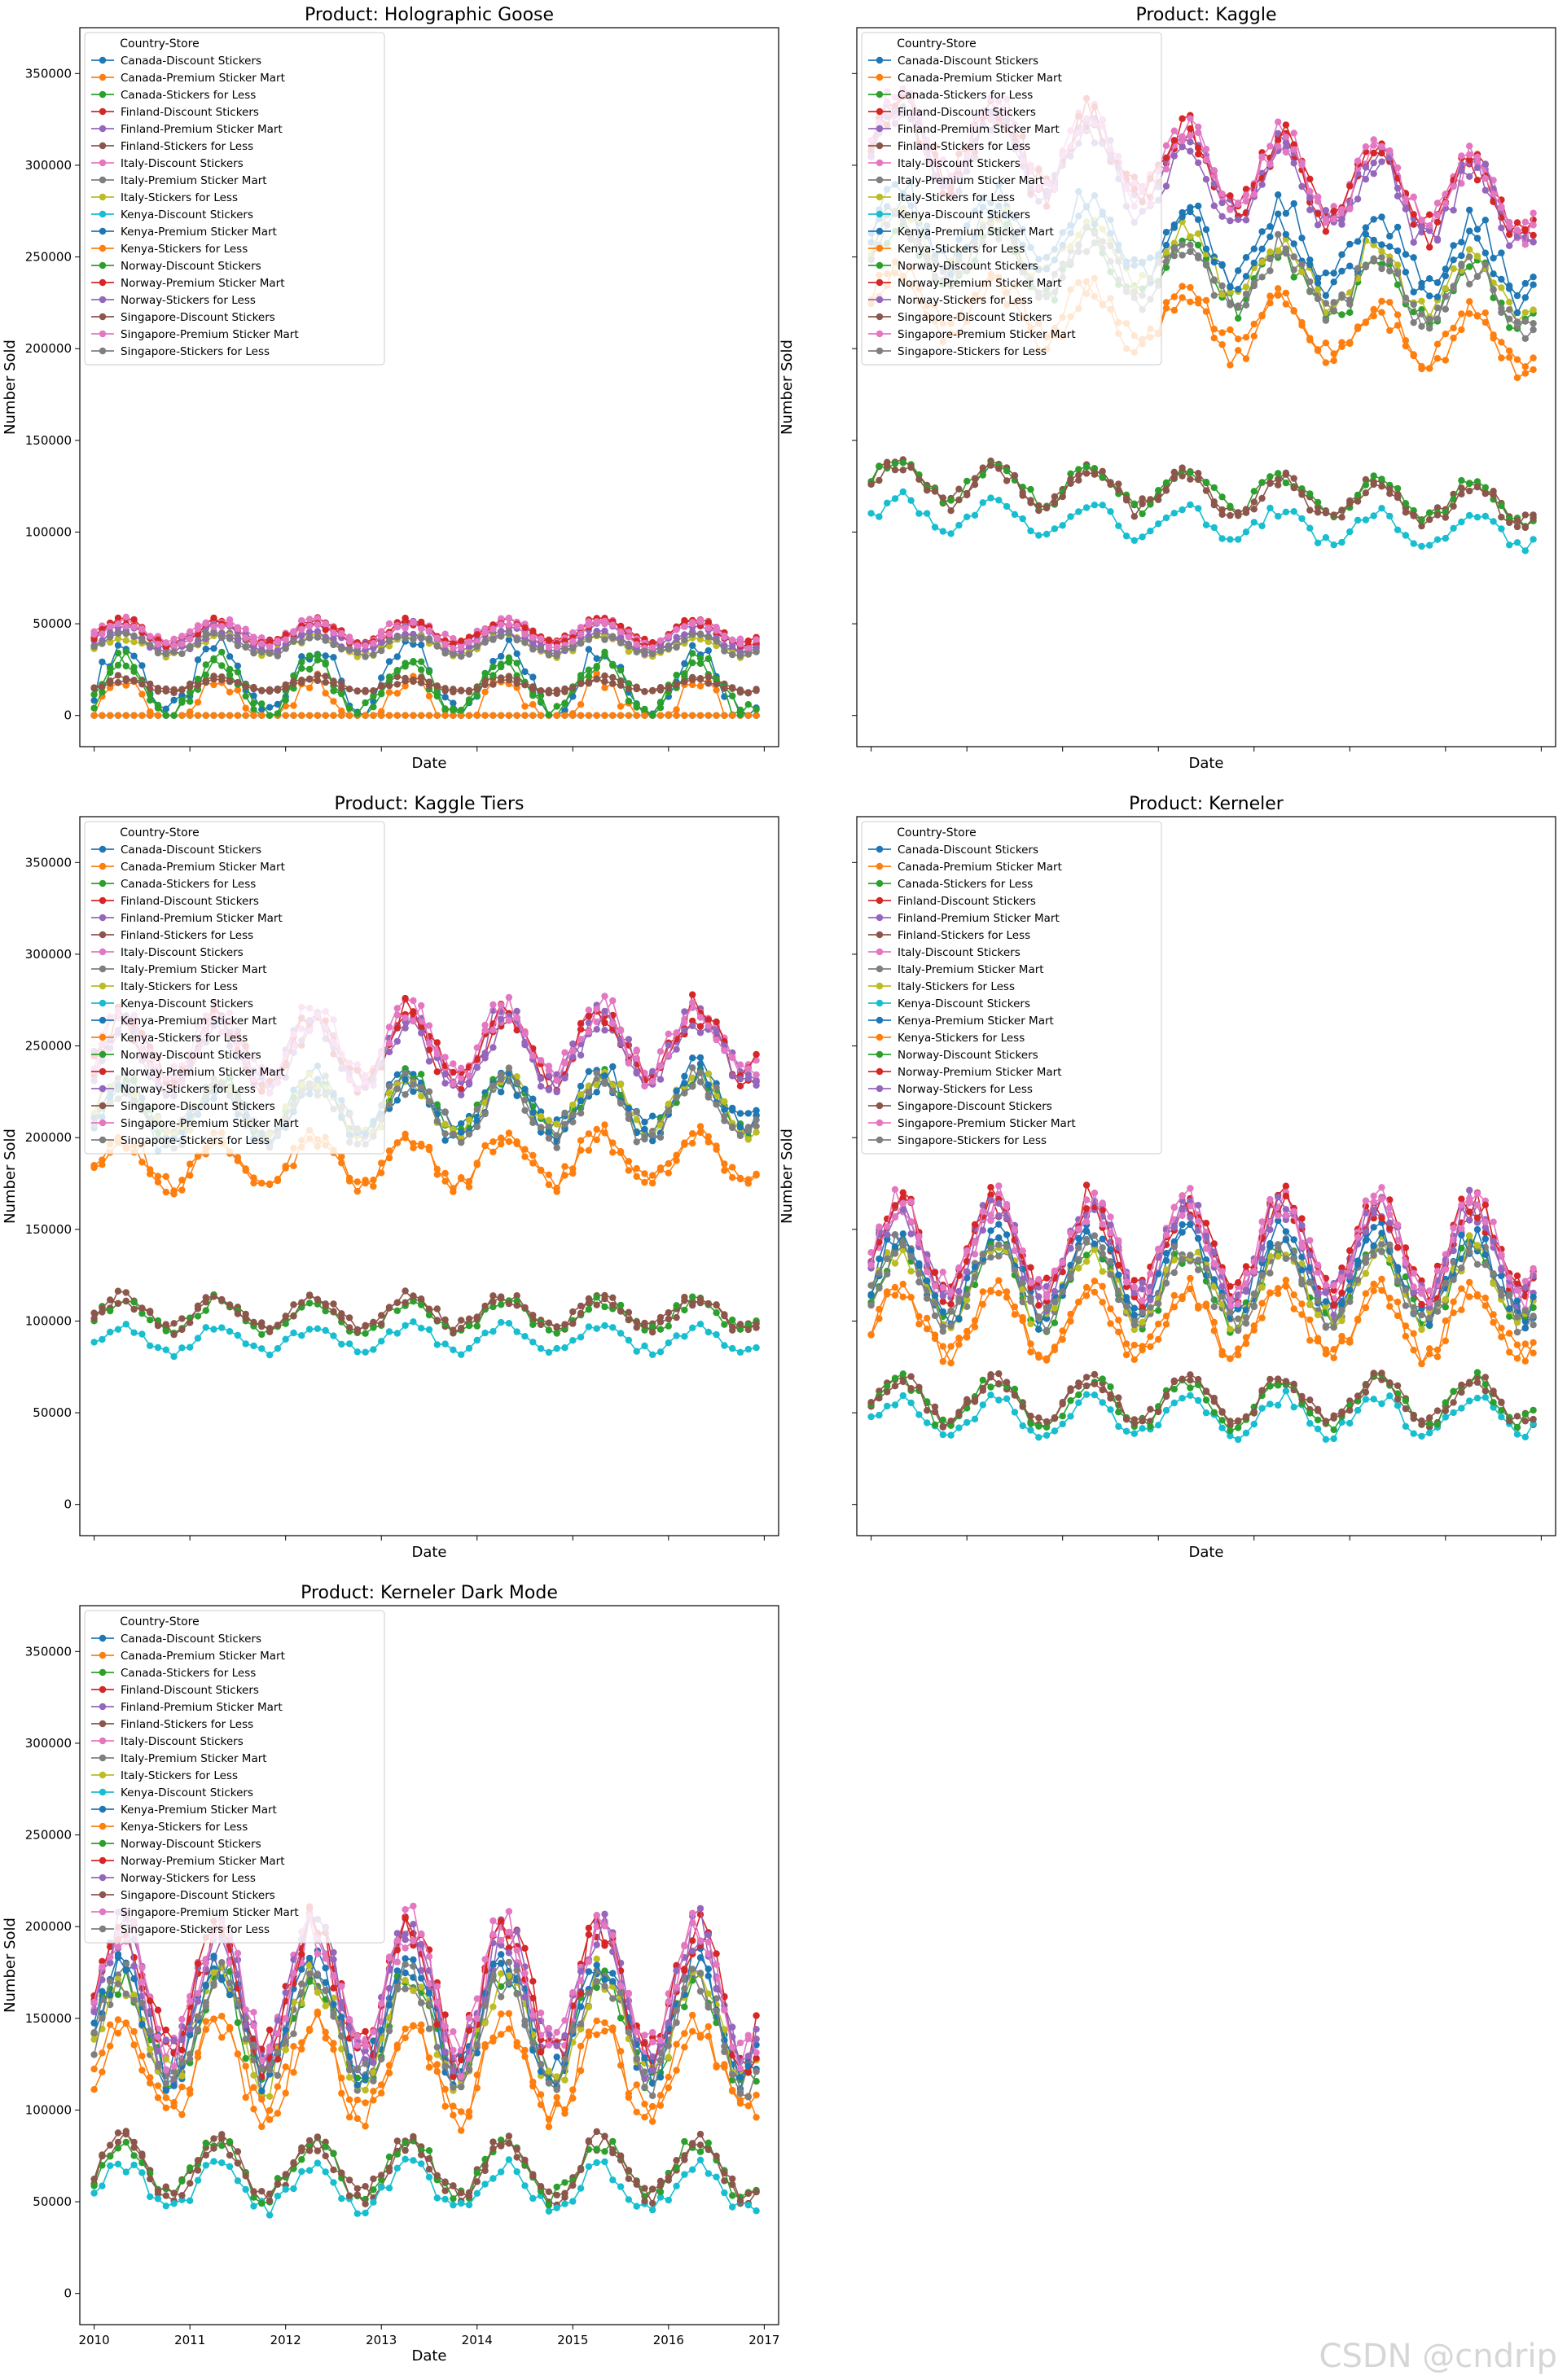 The width and height of the screenshot is (1567, 2380). What do you see at coordinates (961, 249) in the screenshot?
I see `legend-entry: Kenya-Stickers for Less` at bounding box center [961, 249].